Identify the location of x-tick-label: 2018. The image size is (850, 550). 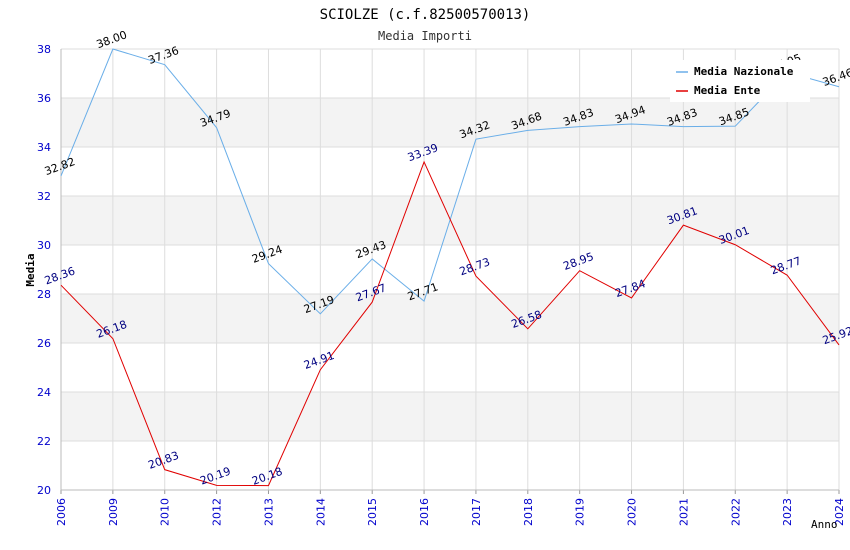
(528, 512).